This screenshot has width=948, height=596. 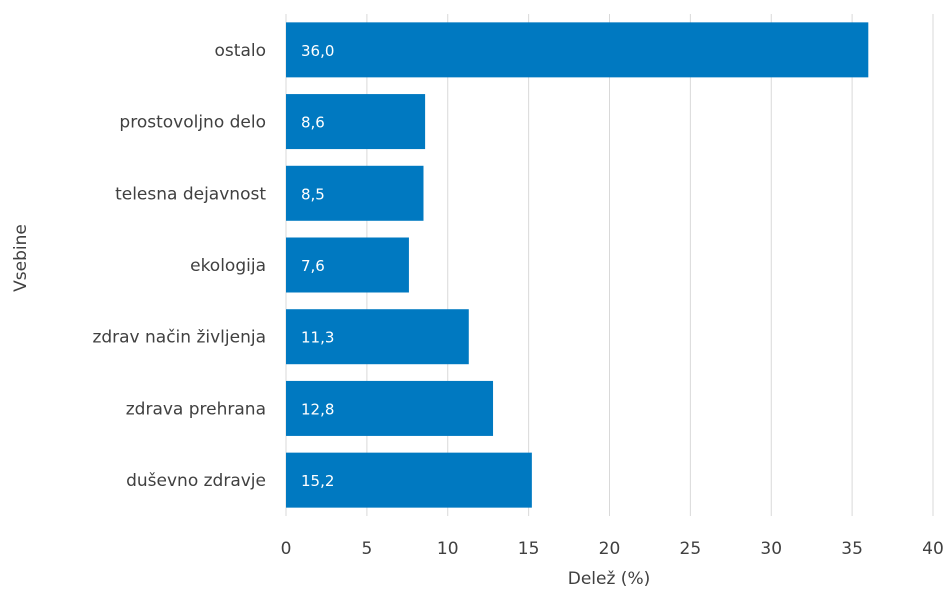 What do you see at coordinates (448, 549) in the screenshot?
I see `x-tick-label: 10` at bounding box center [448, 549].